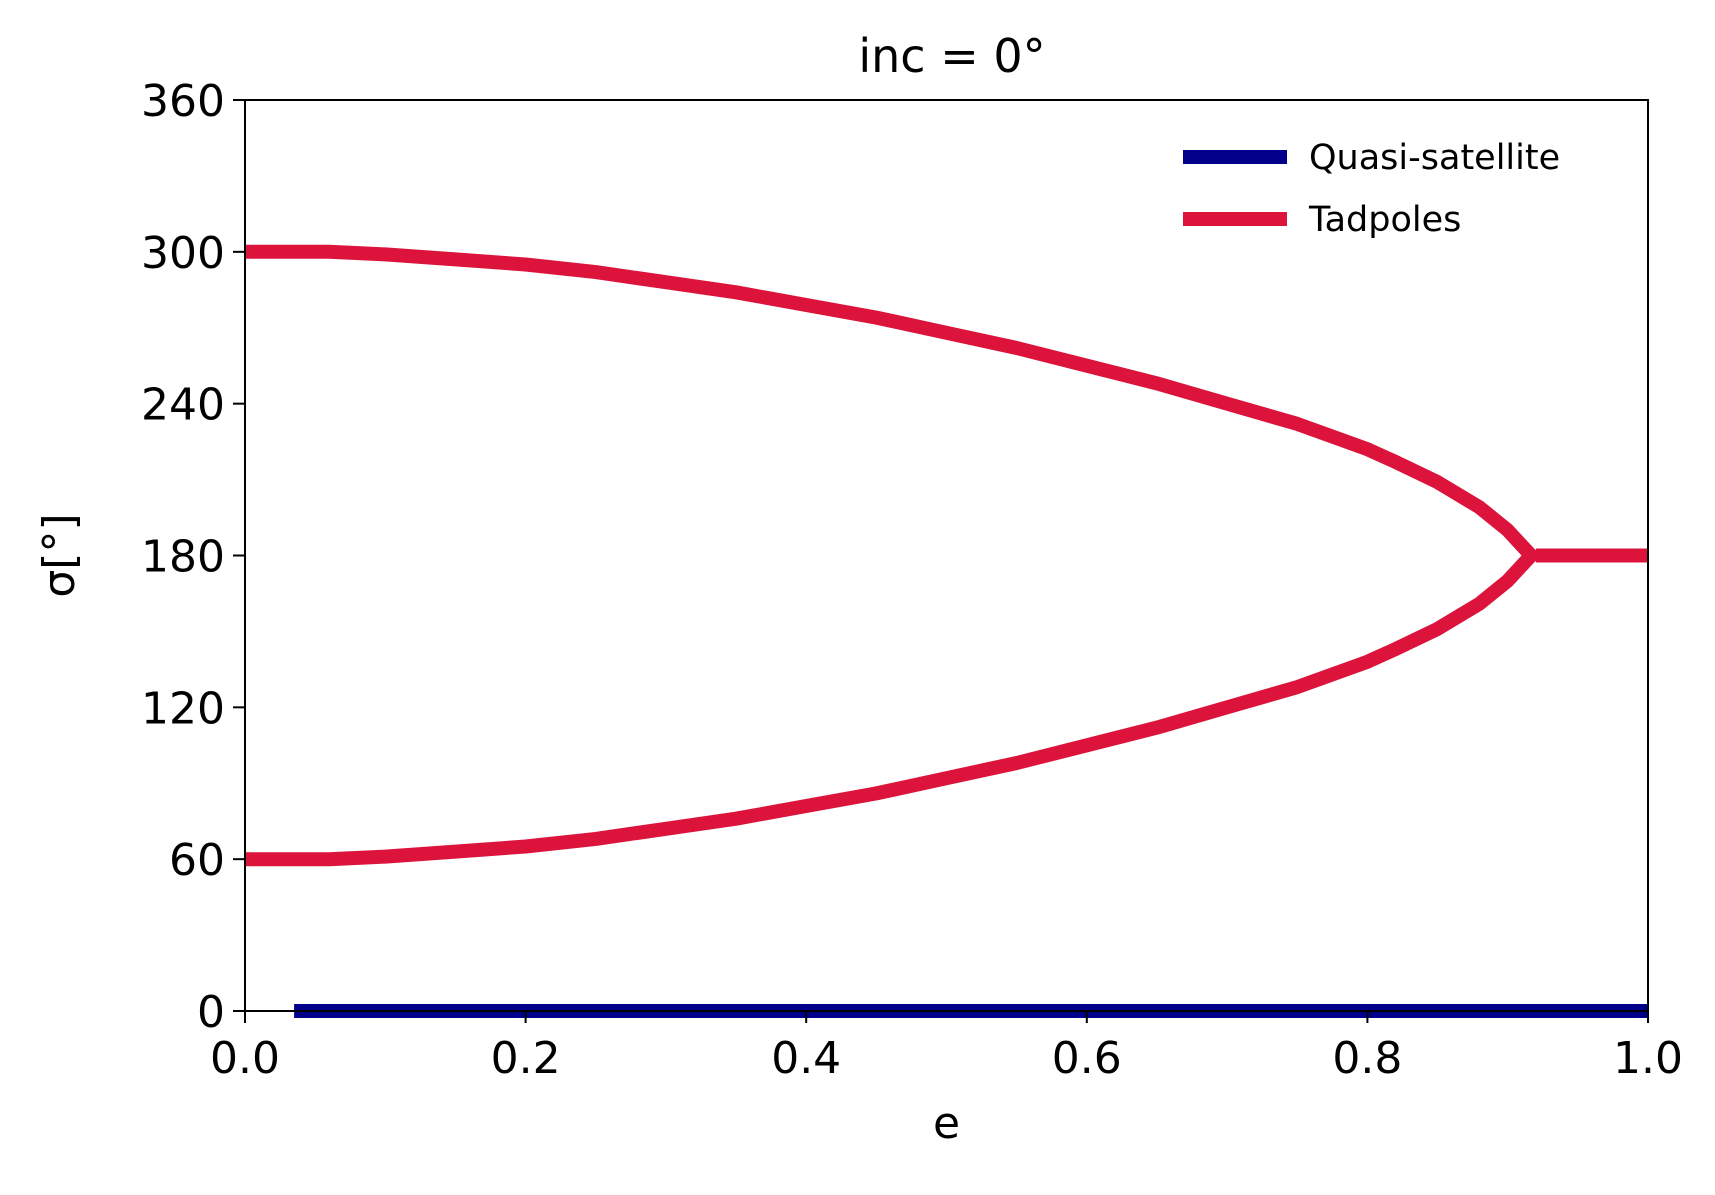 The width and height of the screenshot is (1715, 1195). What do you see at coordinates (183, 557) in the screenshot?
I see `y-tick-label: 180` at bounding box center [183, 557].